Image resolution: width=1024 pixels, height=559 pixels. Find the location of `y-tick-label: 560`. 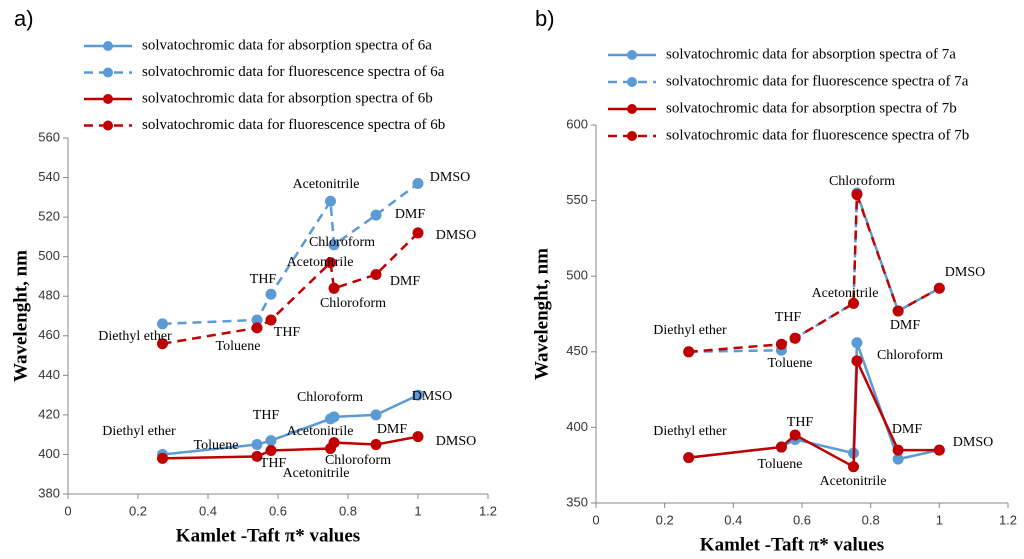

y-tick-label: 560 is located at coordinates (49, 136).